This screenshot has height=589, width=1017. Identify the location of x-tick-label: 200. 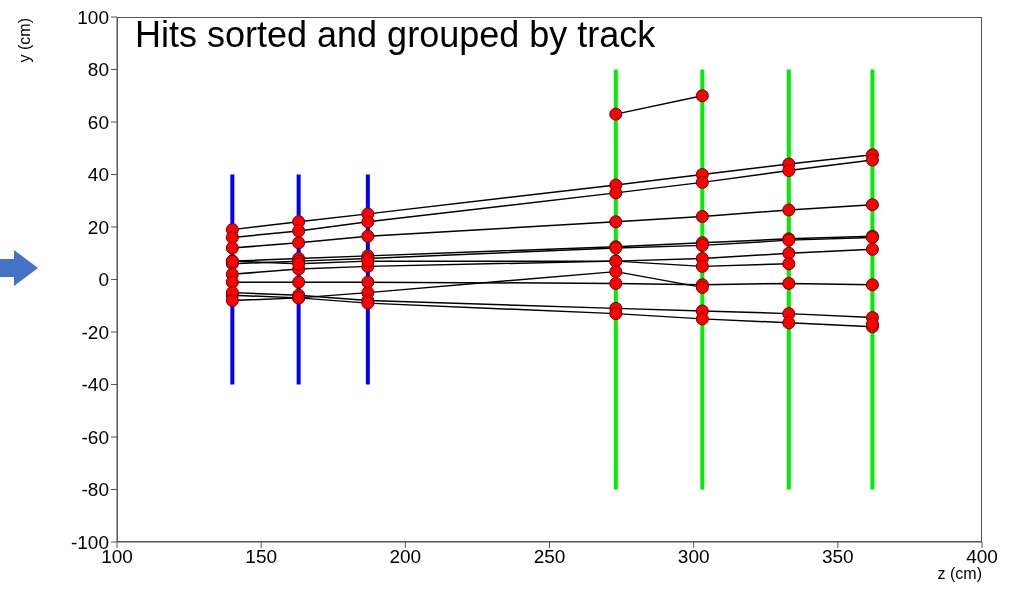
(405, 557).